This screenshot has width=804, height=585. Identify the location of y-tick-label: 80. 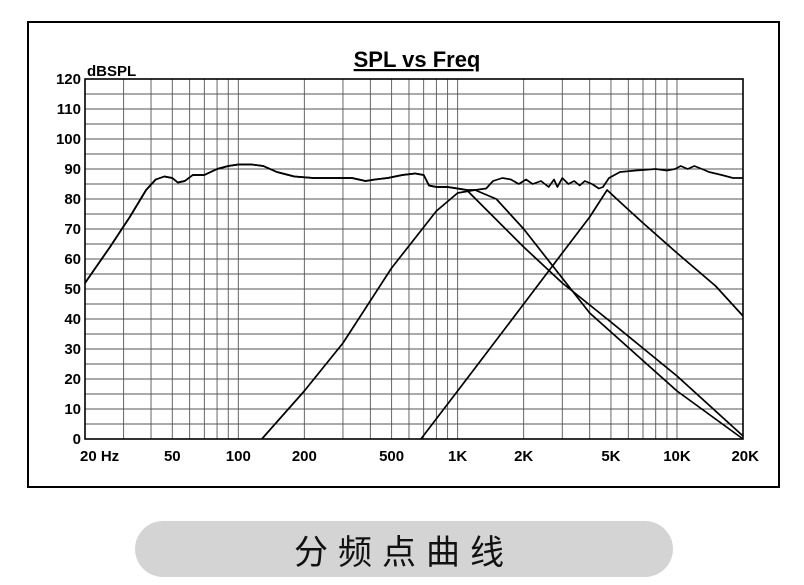
(72, 199).